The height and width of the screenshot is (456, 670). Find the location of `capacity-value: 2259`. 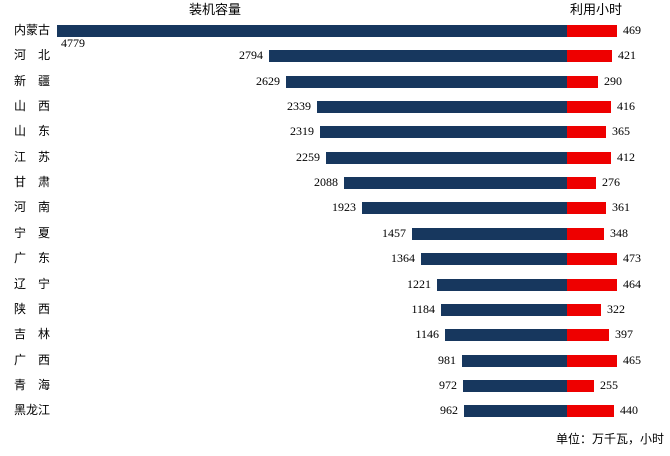

capacity-value: 2259 is located at coordinates (308, 156).